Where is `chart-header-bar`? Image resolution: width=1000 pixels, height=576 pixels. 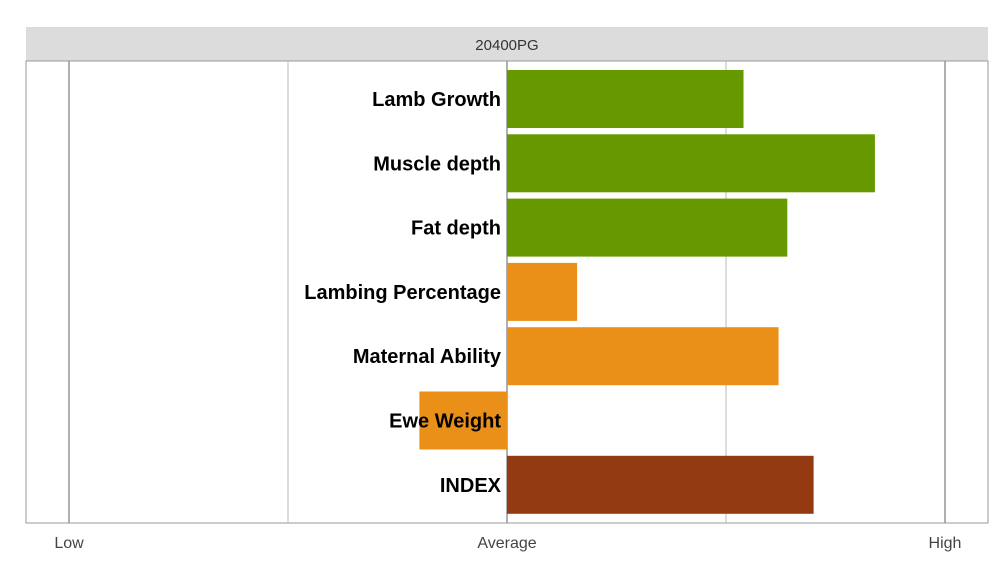
chart-header-bar is located at coordinates (507, 44).